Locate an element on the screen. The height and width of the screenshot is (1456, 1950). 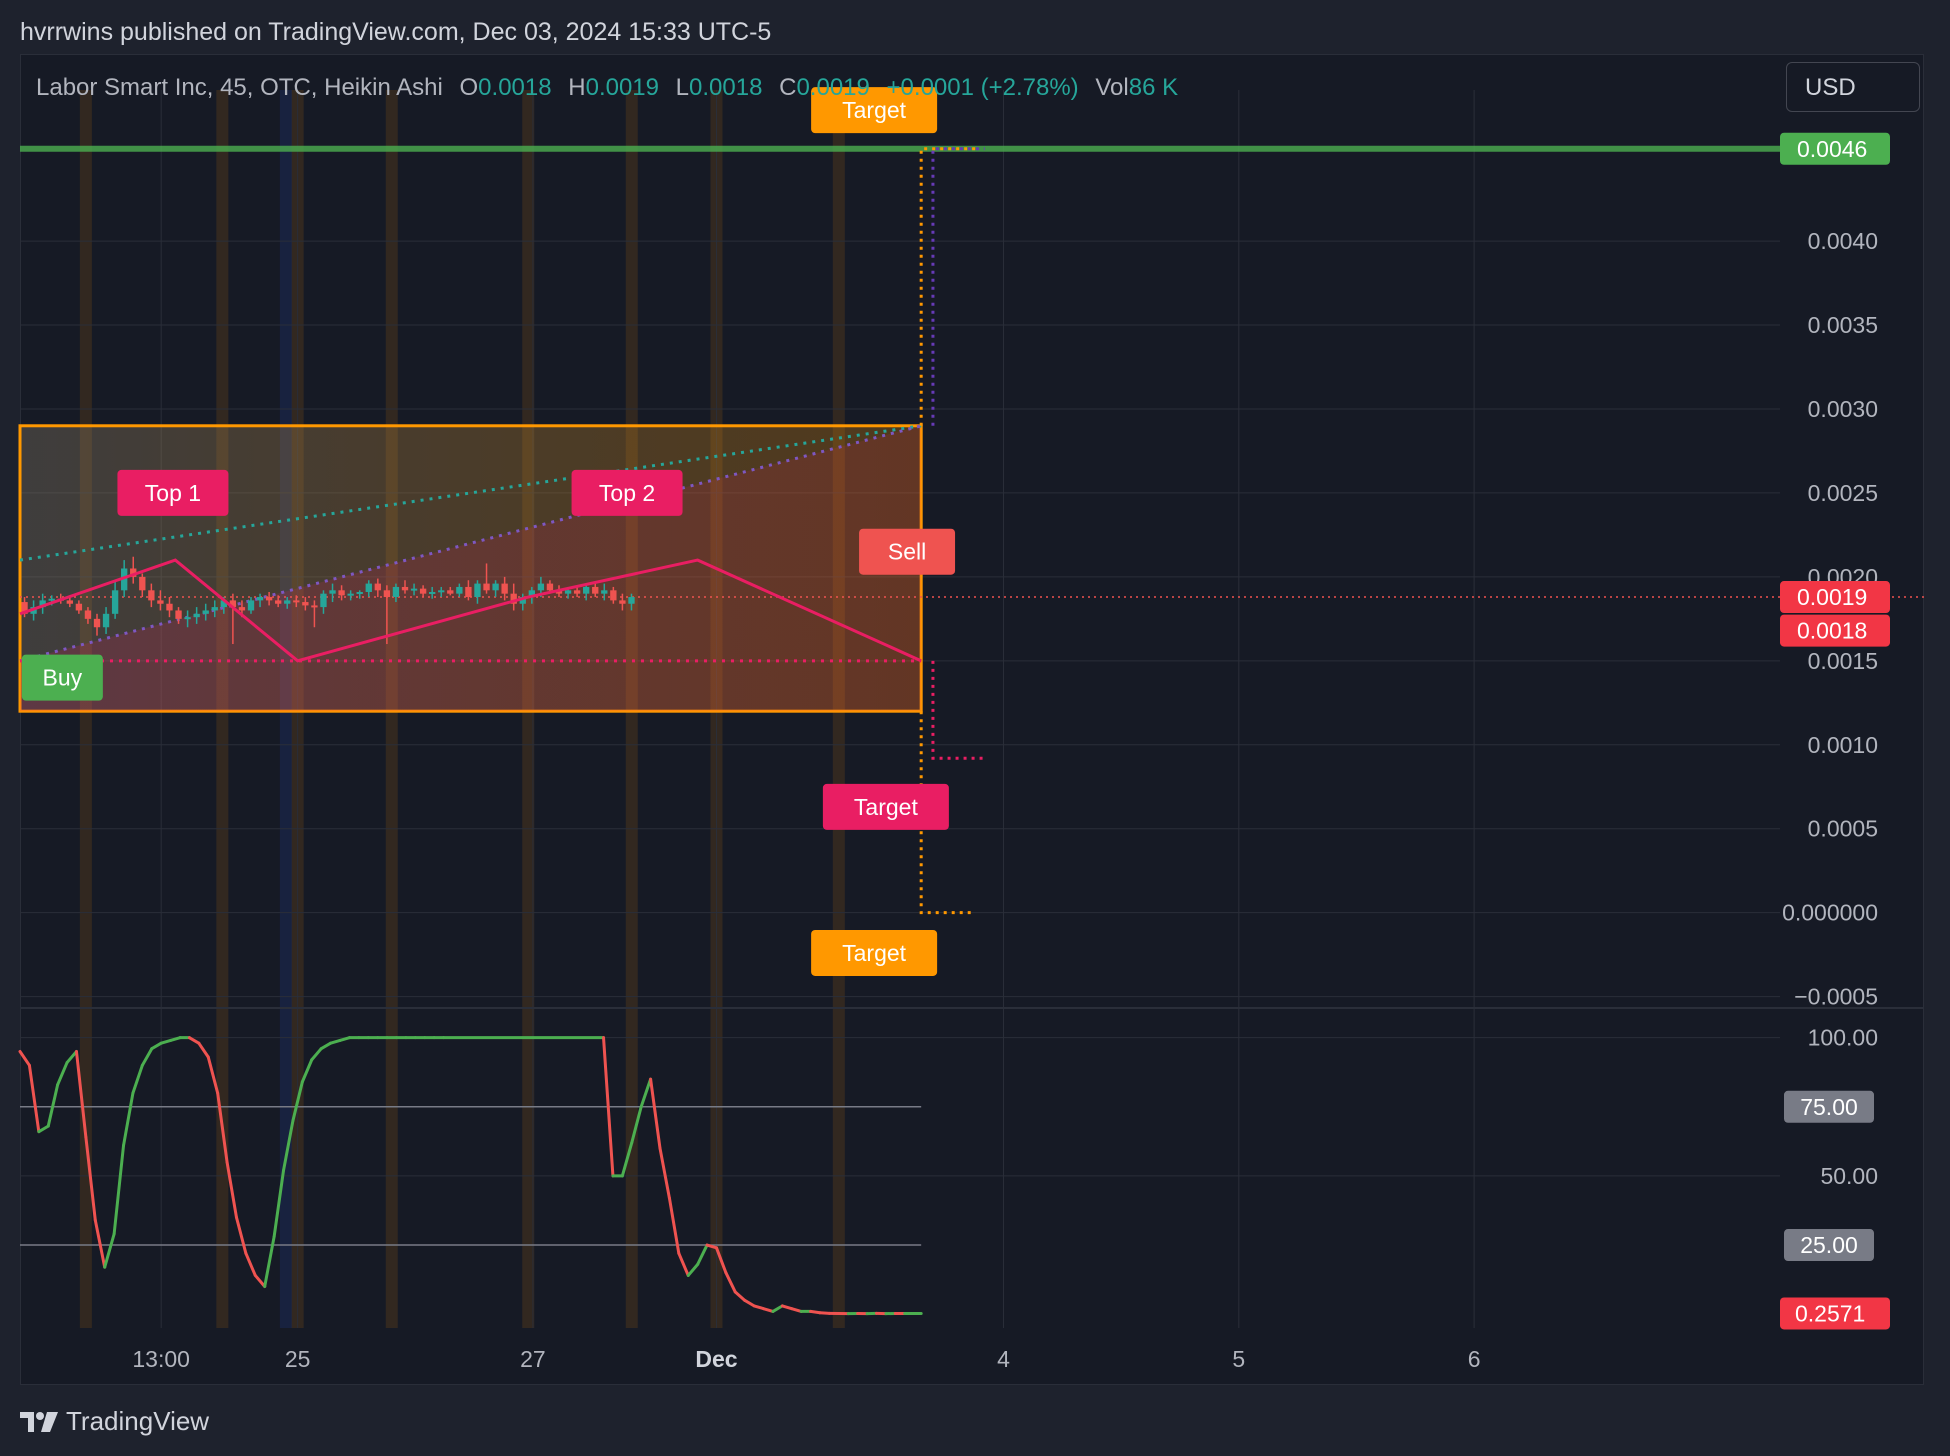
volume-label: Vol is located at coordinates (1112, 87).